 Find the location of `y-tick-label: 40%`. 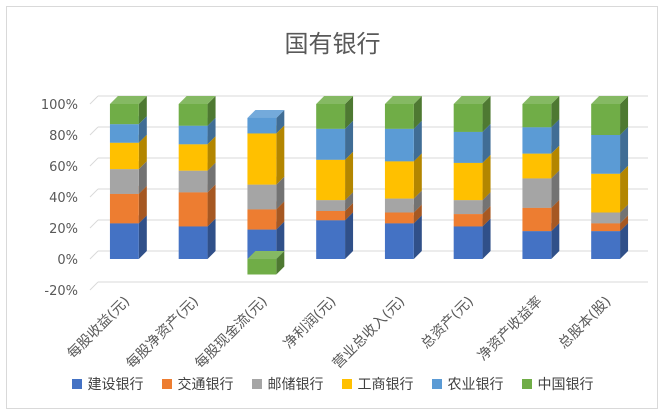

y-tick-label: 40% is located at coordinates (63, 198).